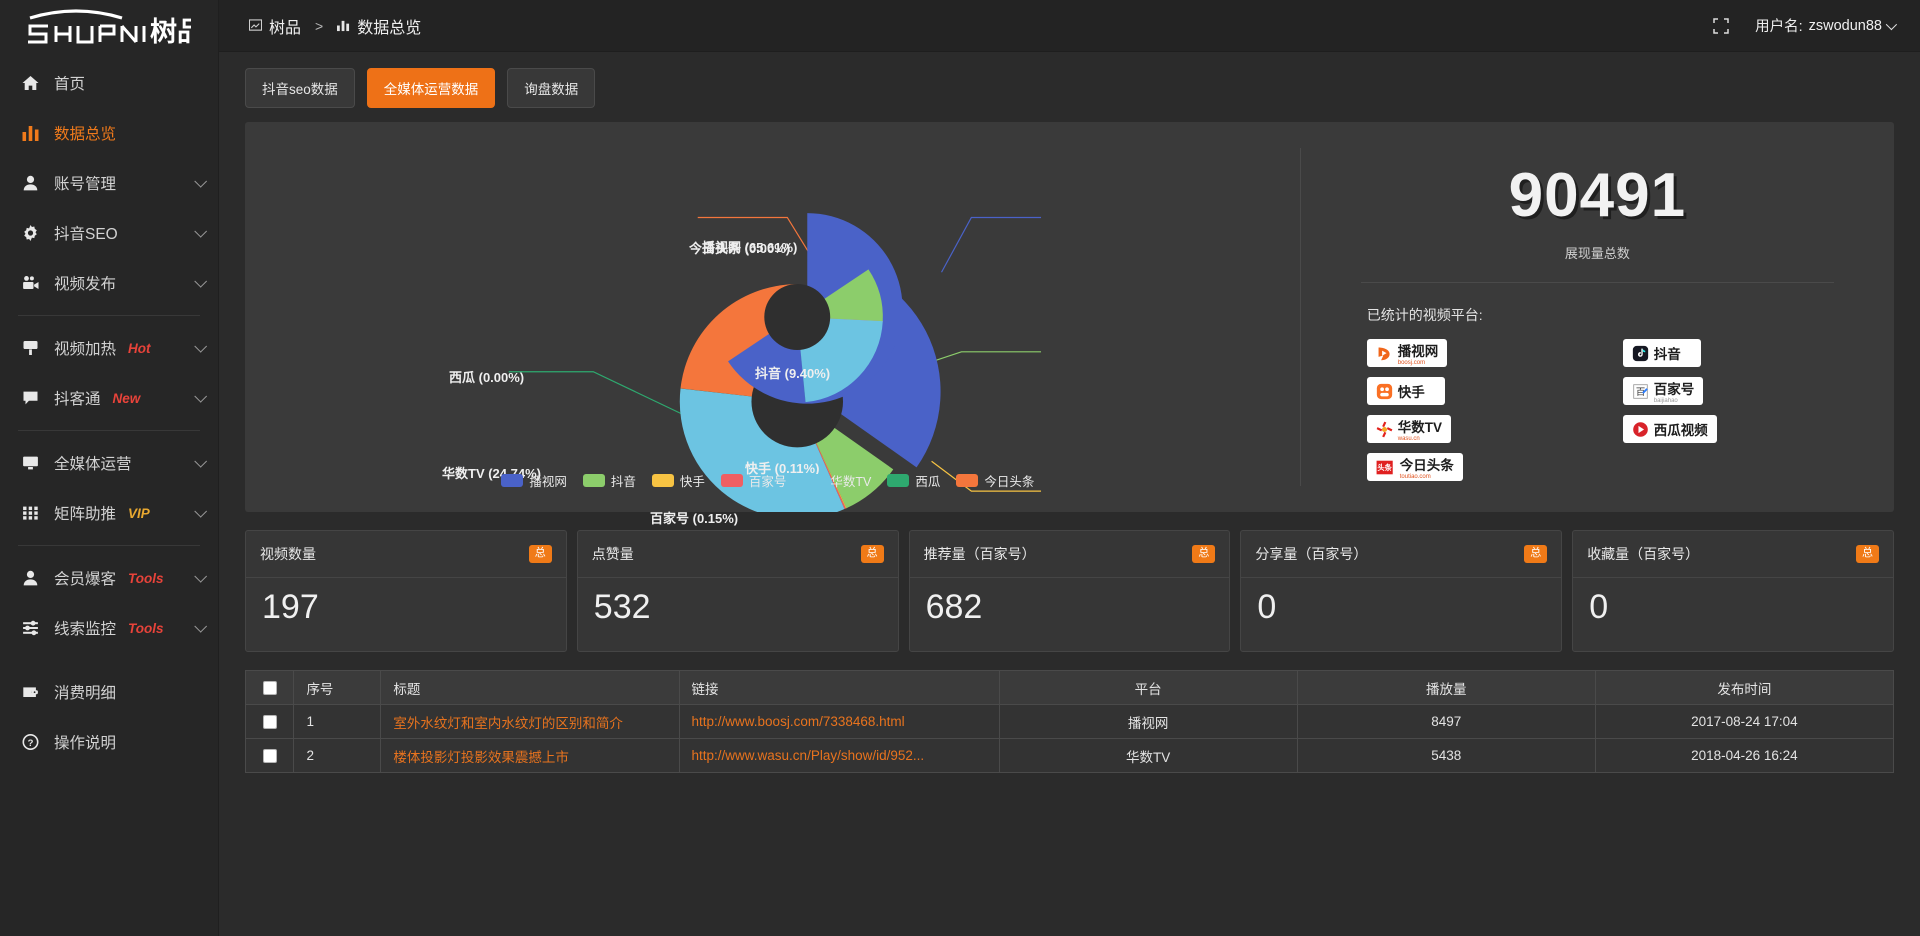 This screenshot has width=1920, height=936. What do you see at coordinates (33, 398) in the screenshot?
I see `chat-icon` at bounding box center [33, 398].